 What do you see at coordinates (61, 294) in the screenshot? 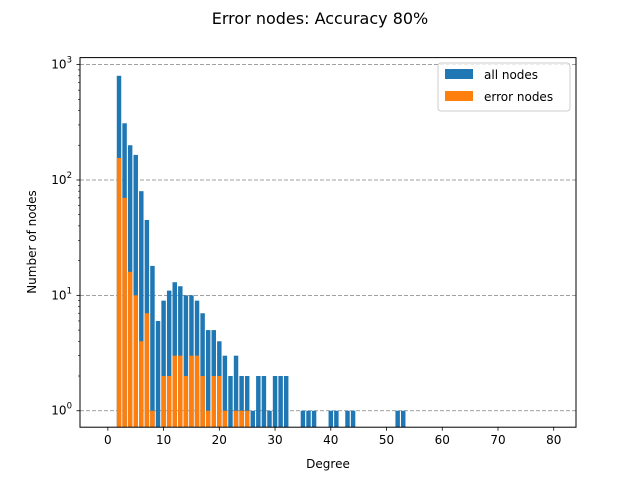
I see `y-tick-label: 10¹` at bounding box center [61, 294].